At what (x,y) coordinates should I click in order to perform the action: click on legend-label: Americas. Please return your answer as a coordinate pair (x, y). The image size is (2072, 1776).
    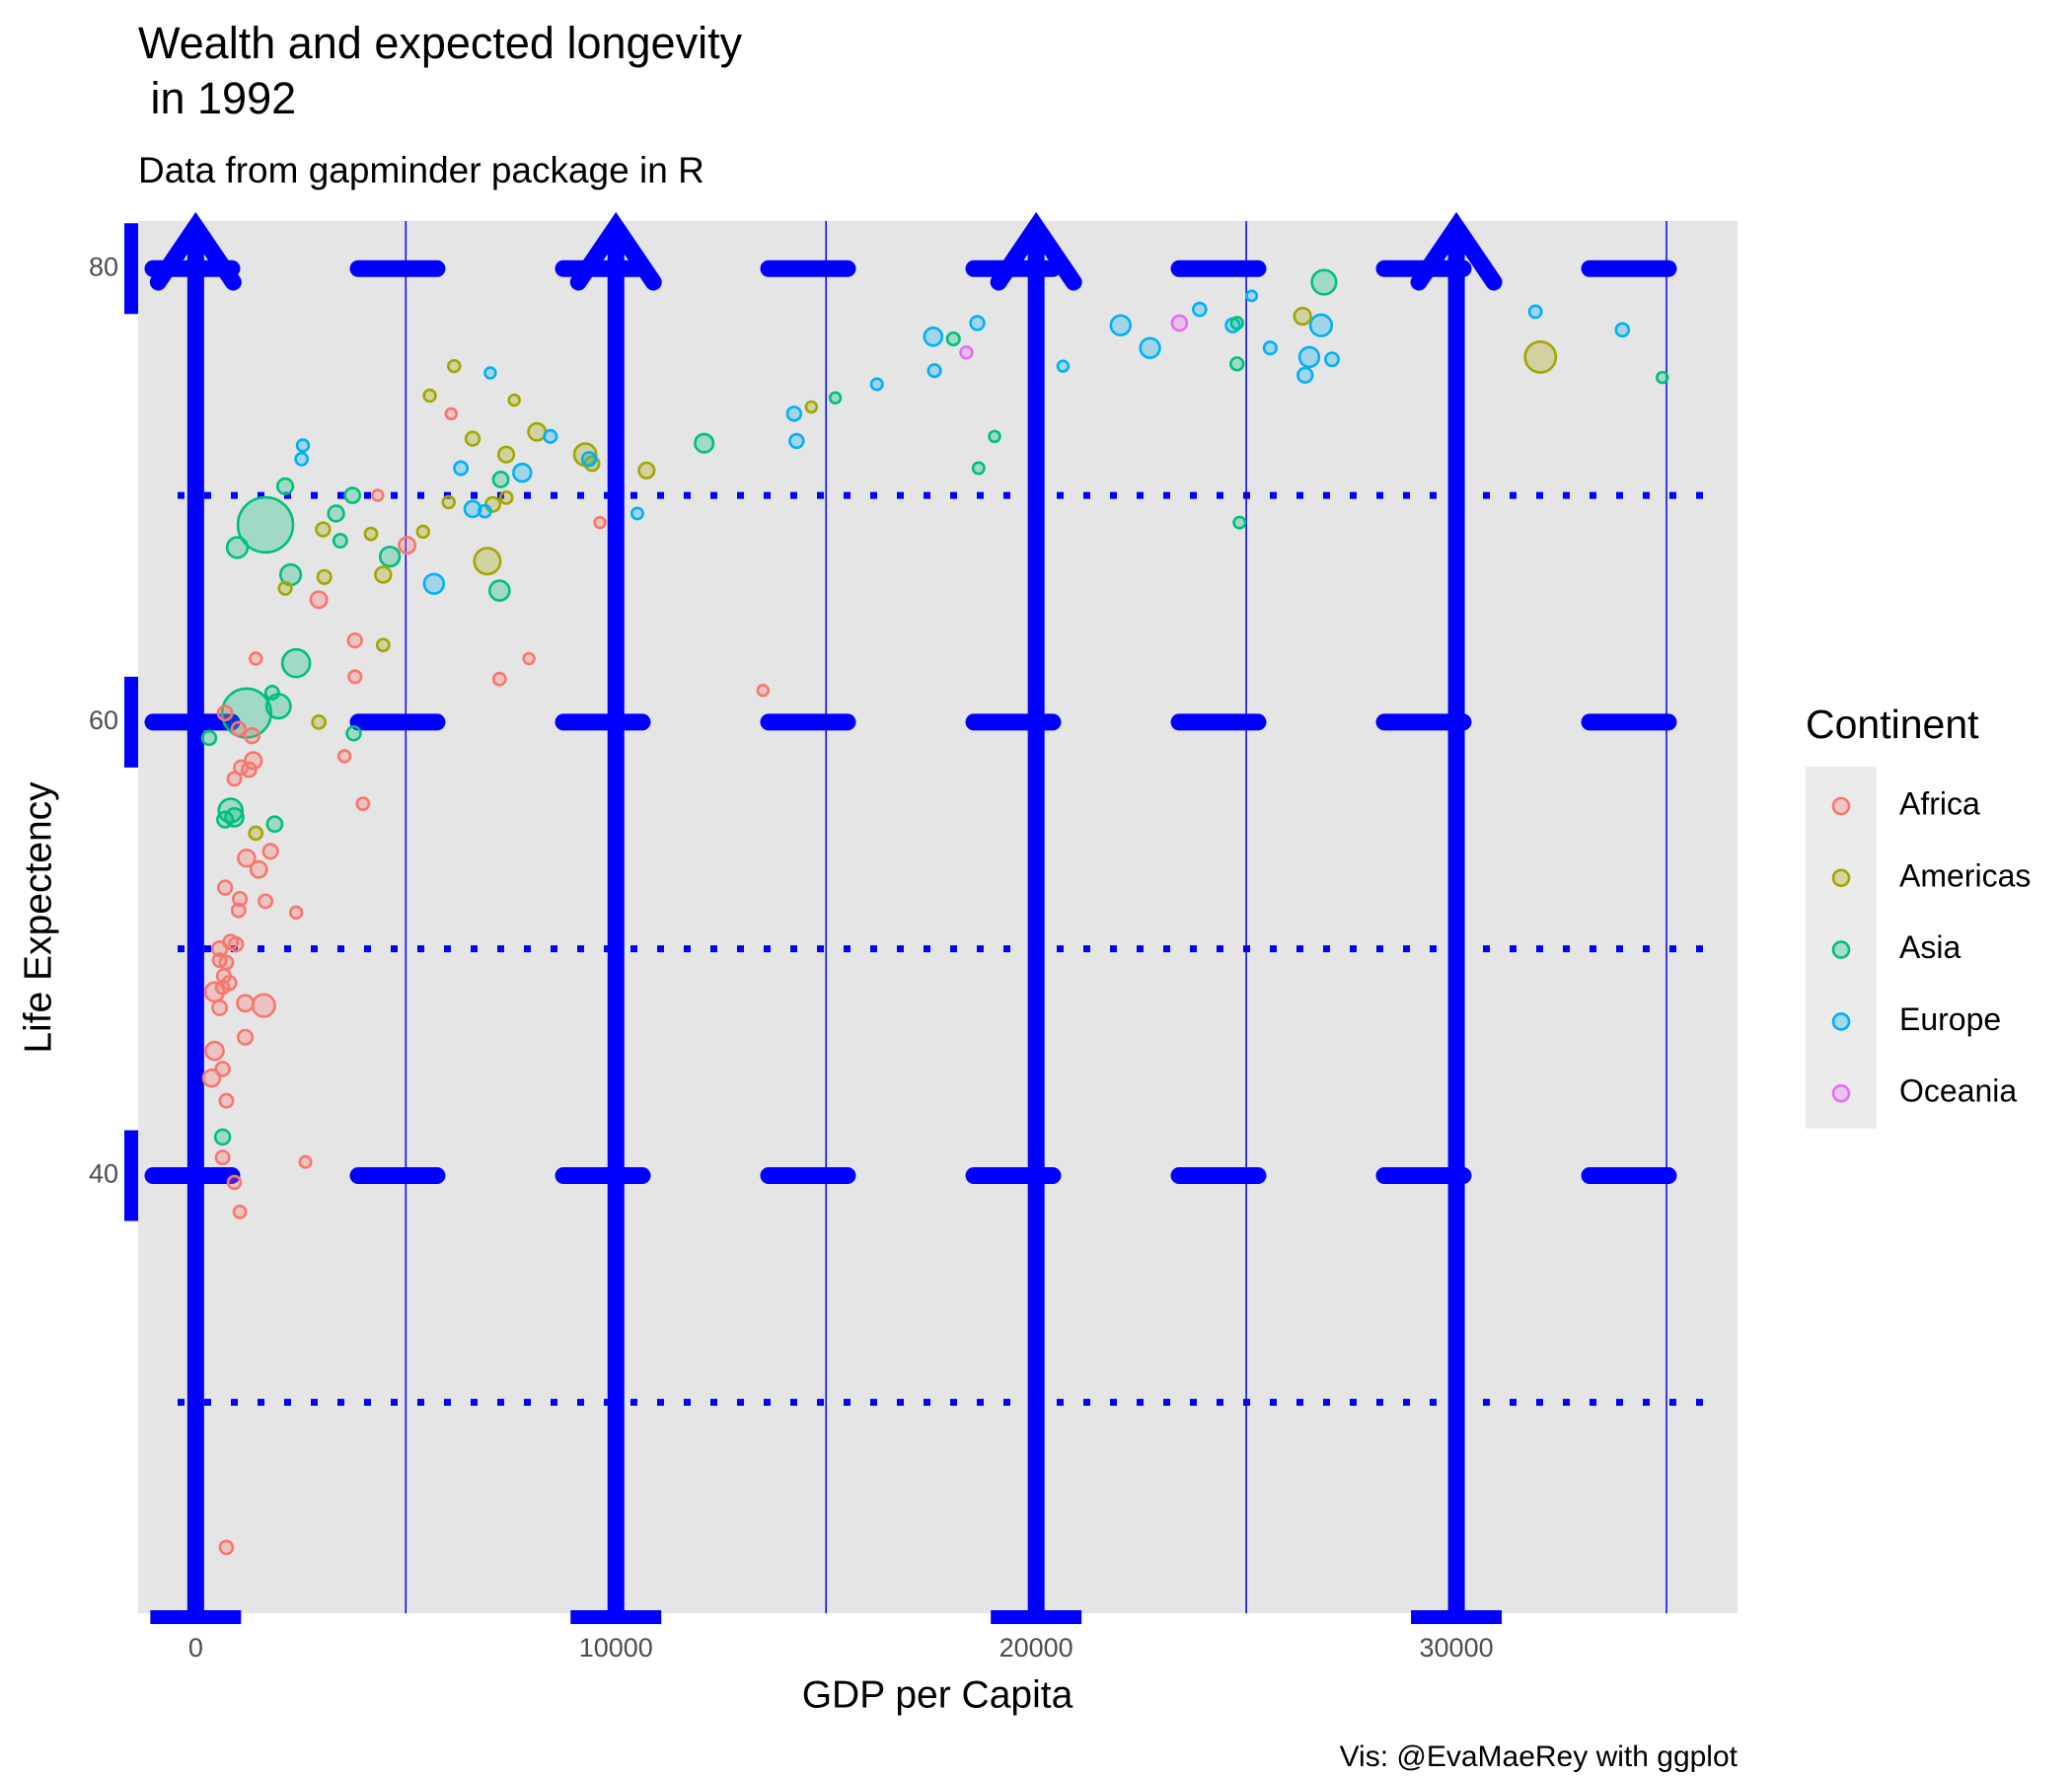
    Looking at the image, I should click on (1965, 875).